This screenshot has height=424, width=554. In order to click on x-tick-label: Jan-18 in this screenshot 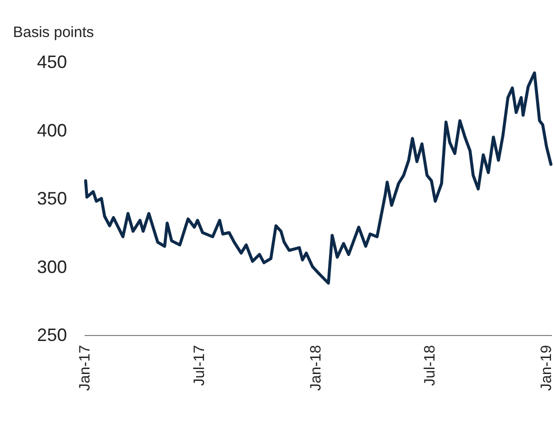, I will do `click(315, 368)`.